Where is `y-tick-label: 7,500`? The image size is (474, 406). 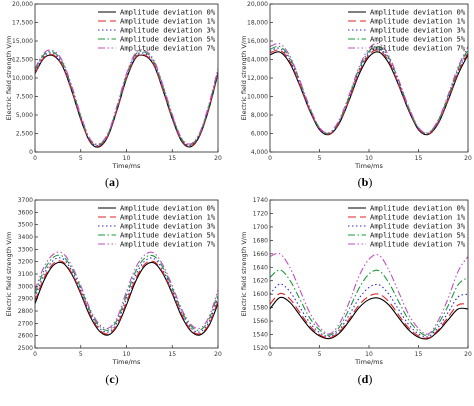
y-tick-label: 7,500 is located at coordinates (24, 97).